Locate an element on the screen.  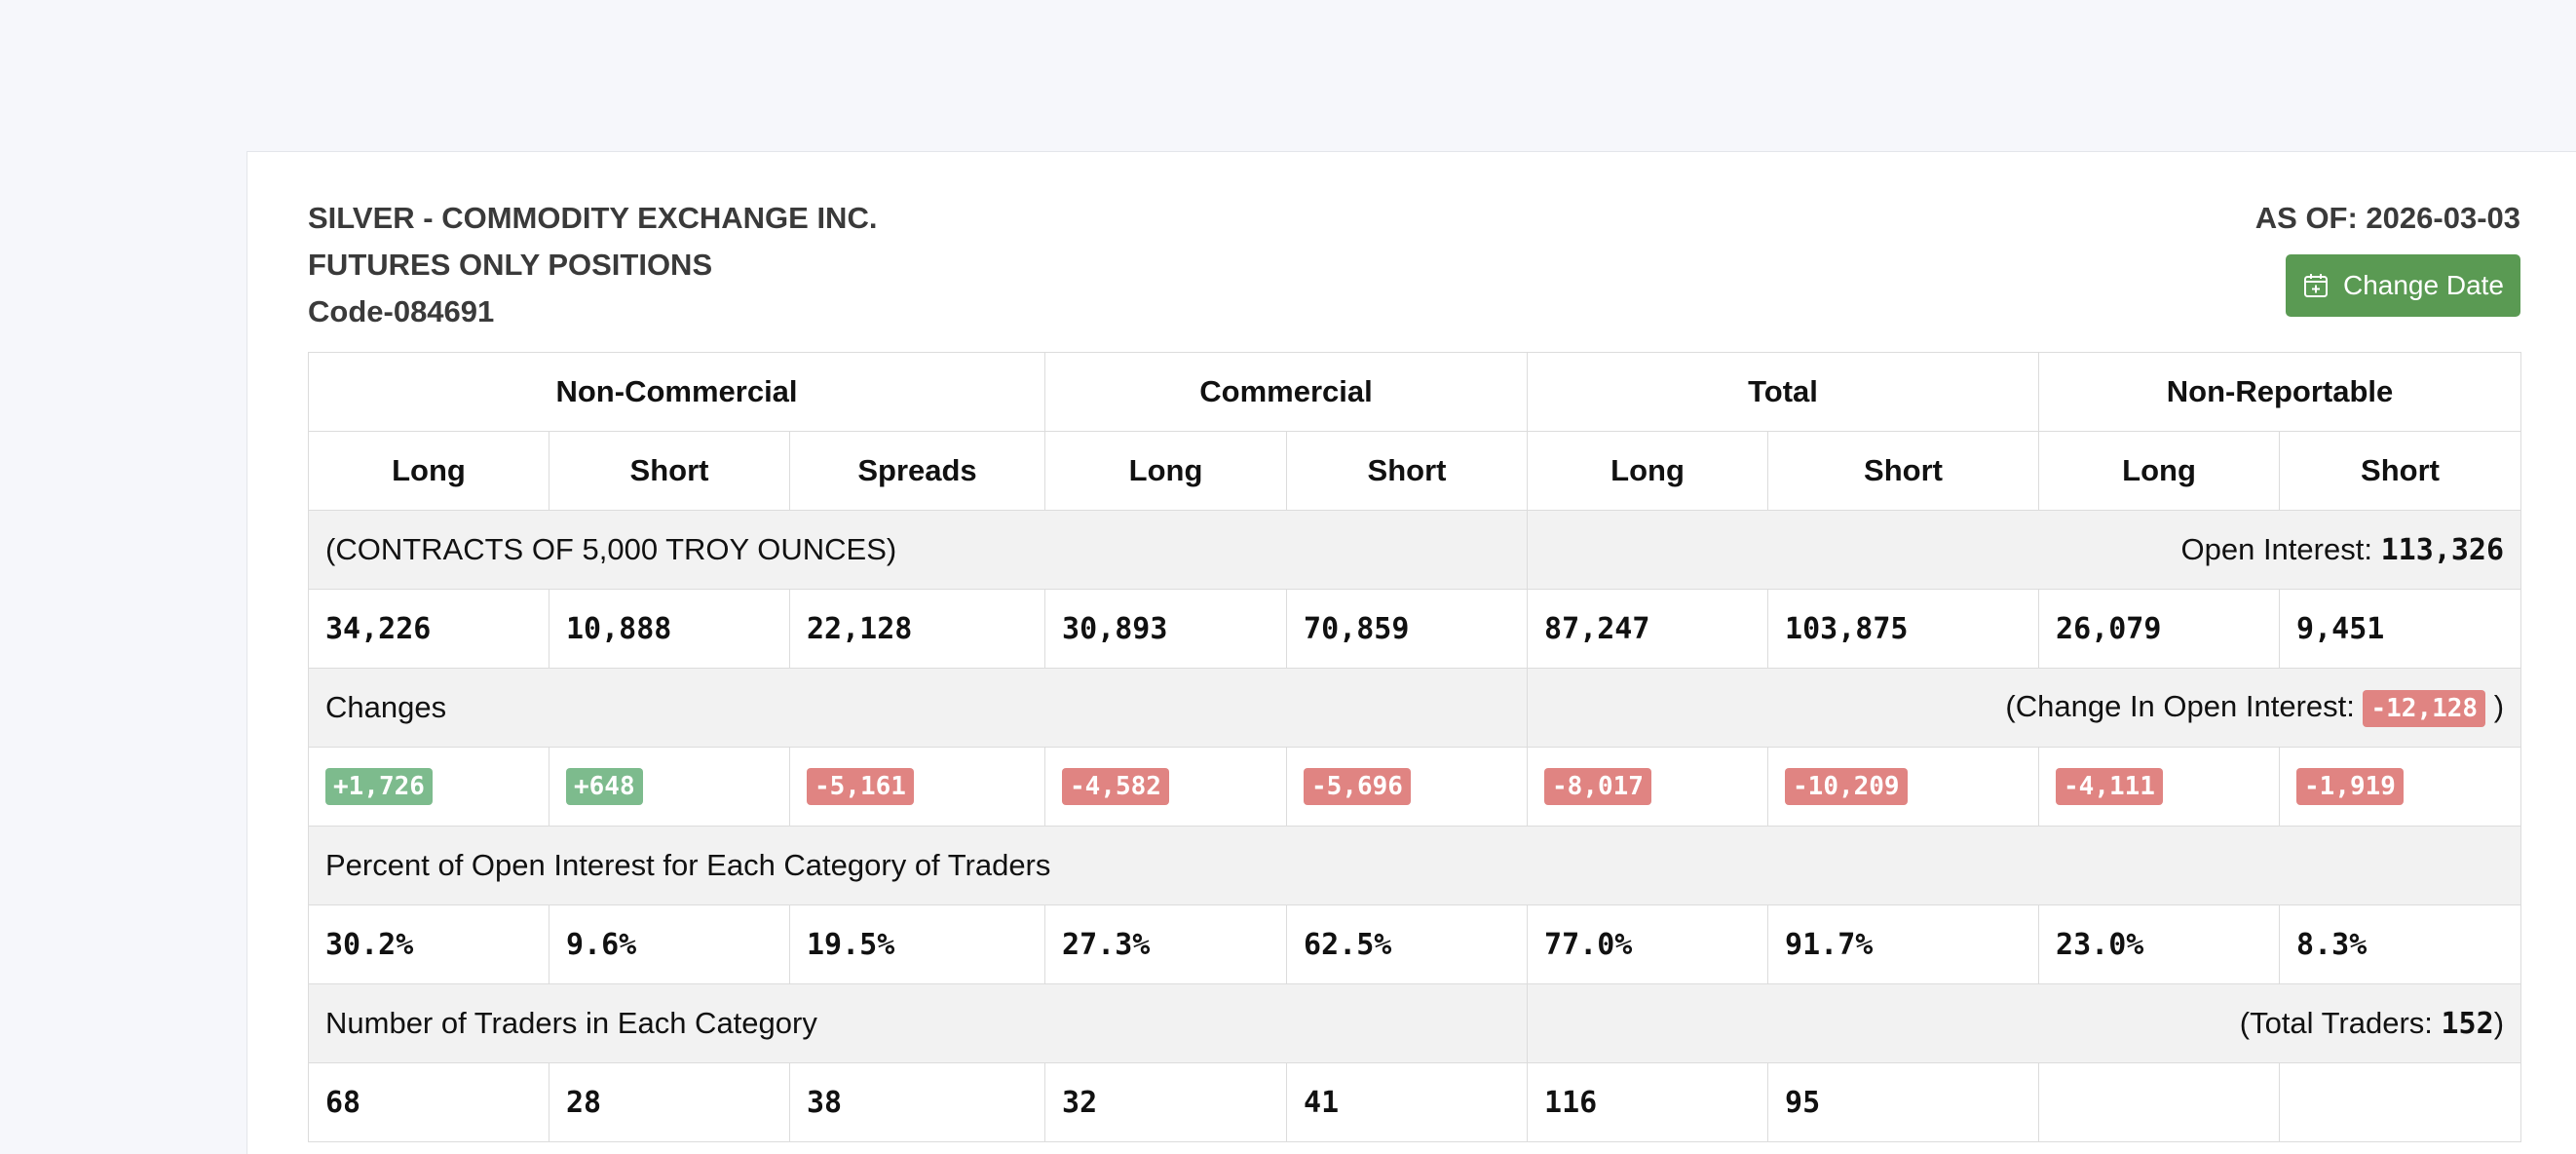
traders-cell: 116 is located at coordinates (1648, 1102).